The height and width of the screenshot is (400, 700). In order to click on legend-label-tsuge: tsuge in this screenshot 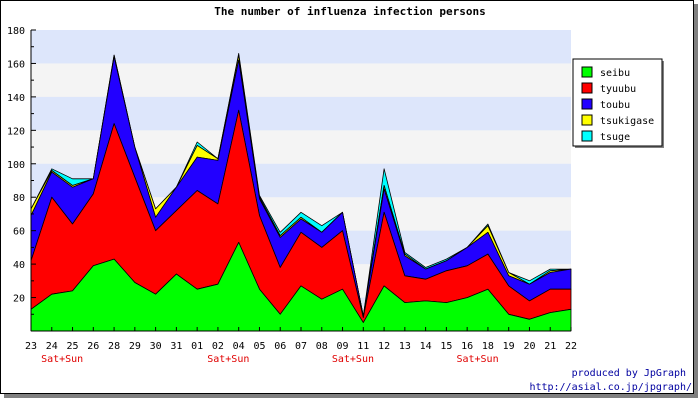, I will do `click(615, 137)`.